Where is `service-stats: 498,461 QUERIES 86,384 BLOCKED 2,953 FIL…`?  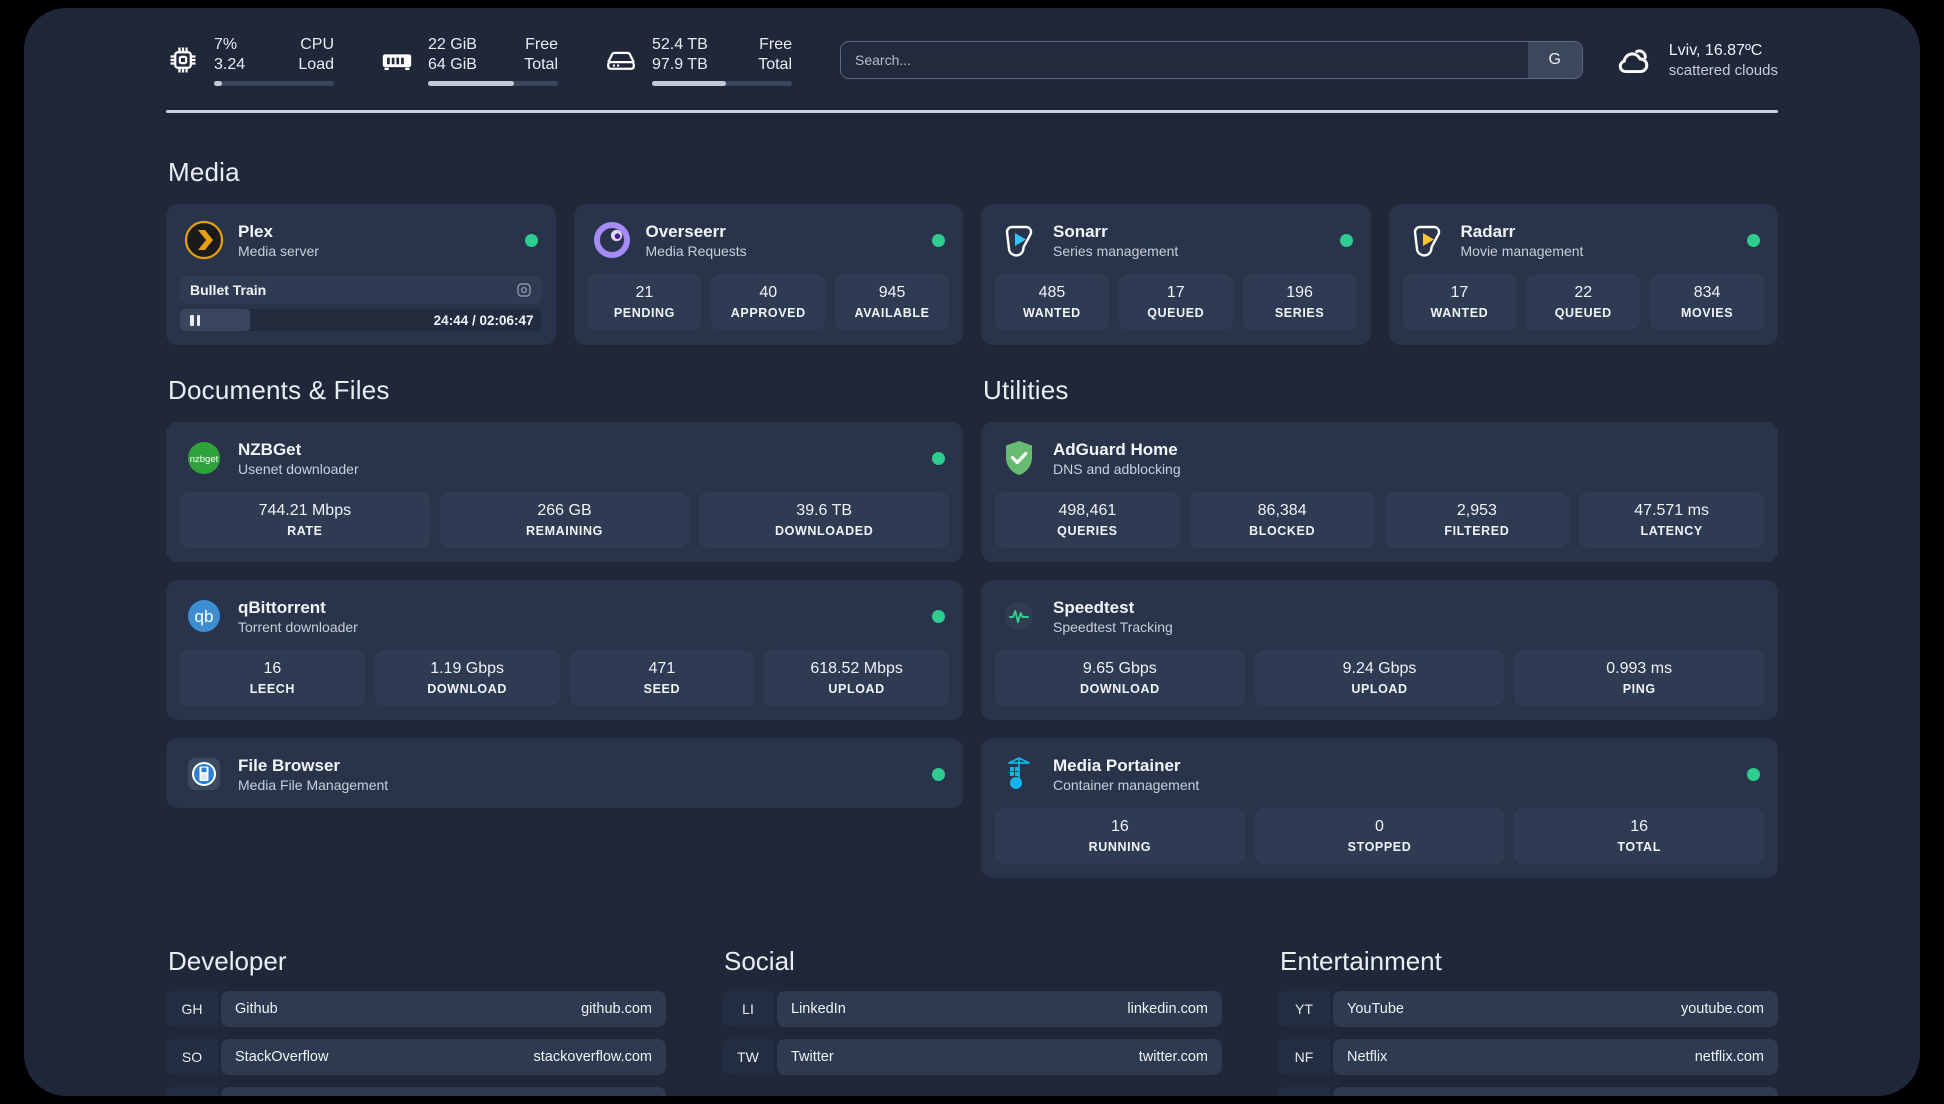 service-stats: 498,461 QUERIES 86,384 BLOCKED 2,953 FIL… is located at coordinates (1379, 520).